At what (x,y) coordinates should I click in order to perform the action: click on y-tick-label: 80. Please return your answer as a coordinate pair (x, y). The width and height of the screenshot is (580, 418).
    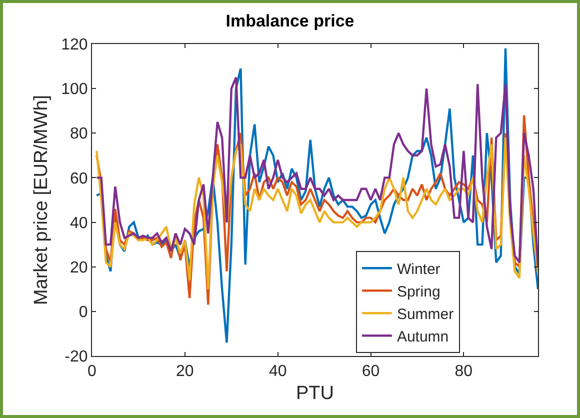
    Looking at the image, I should click on (79, 134).